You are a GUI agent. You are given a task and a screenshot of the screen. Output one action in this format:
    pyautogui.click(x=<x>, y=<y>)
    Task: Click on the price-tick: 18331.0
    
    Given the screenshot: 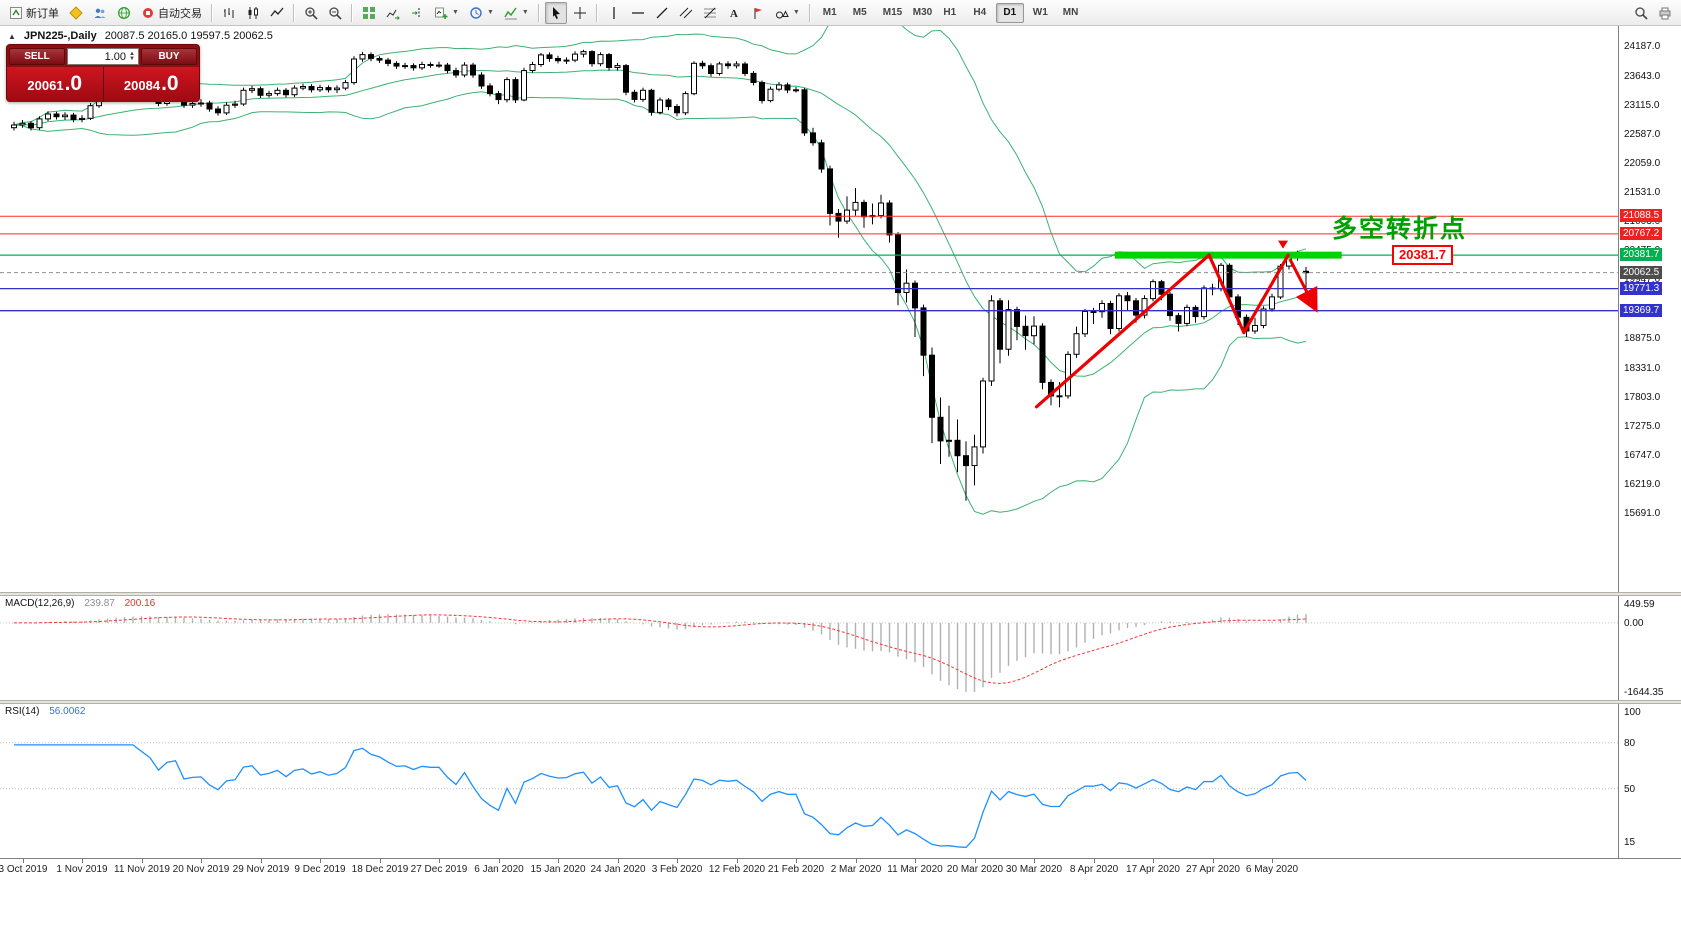 What is the action you would take?
    pyautogui.click(x=1642, y=368)
    